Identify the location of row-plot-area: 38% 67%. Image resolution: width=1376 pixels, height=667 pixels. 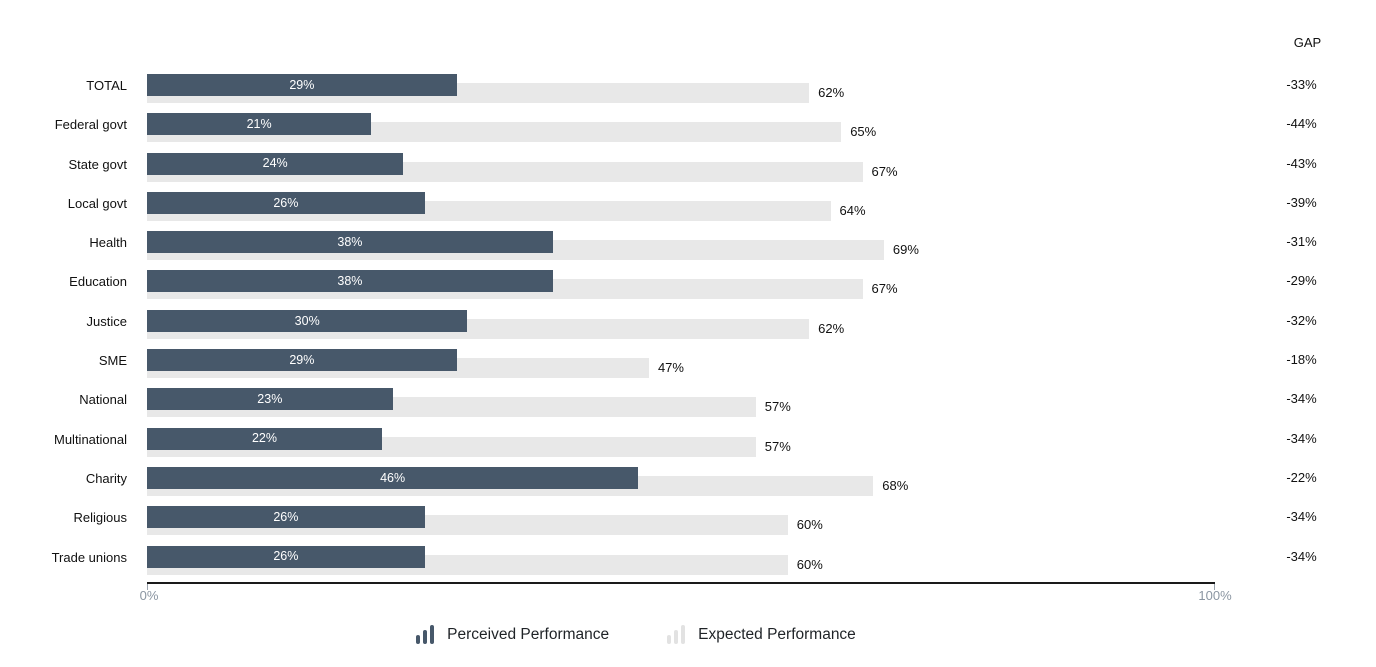
(681, 288).